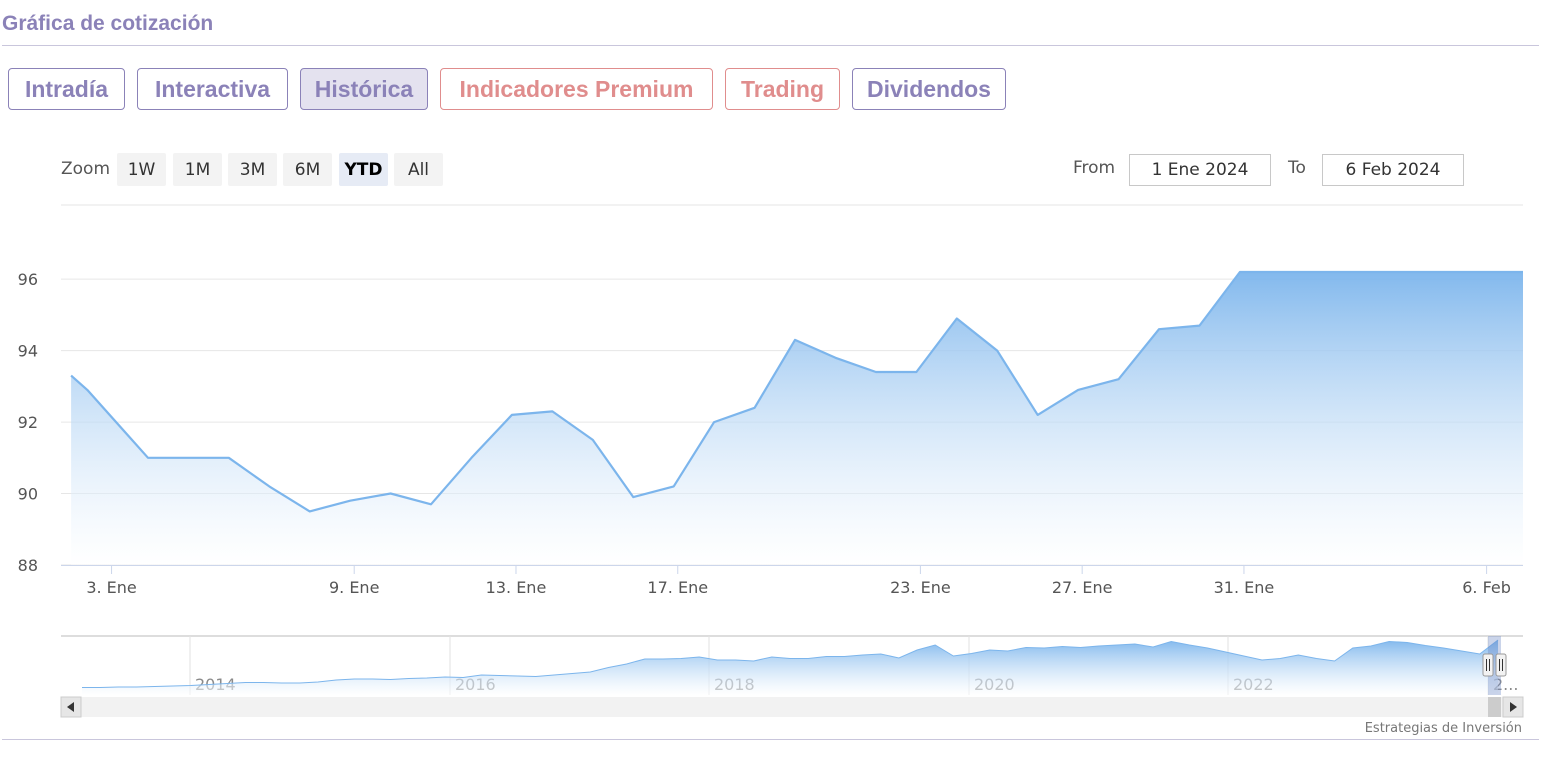  I want to click on chart-credits: Estrategias de Inversión, so click(1443, 728).